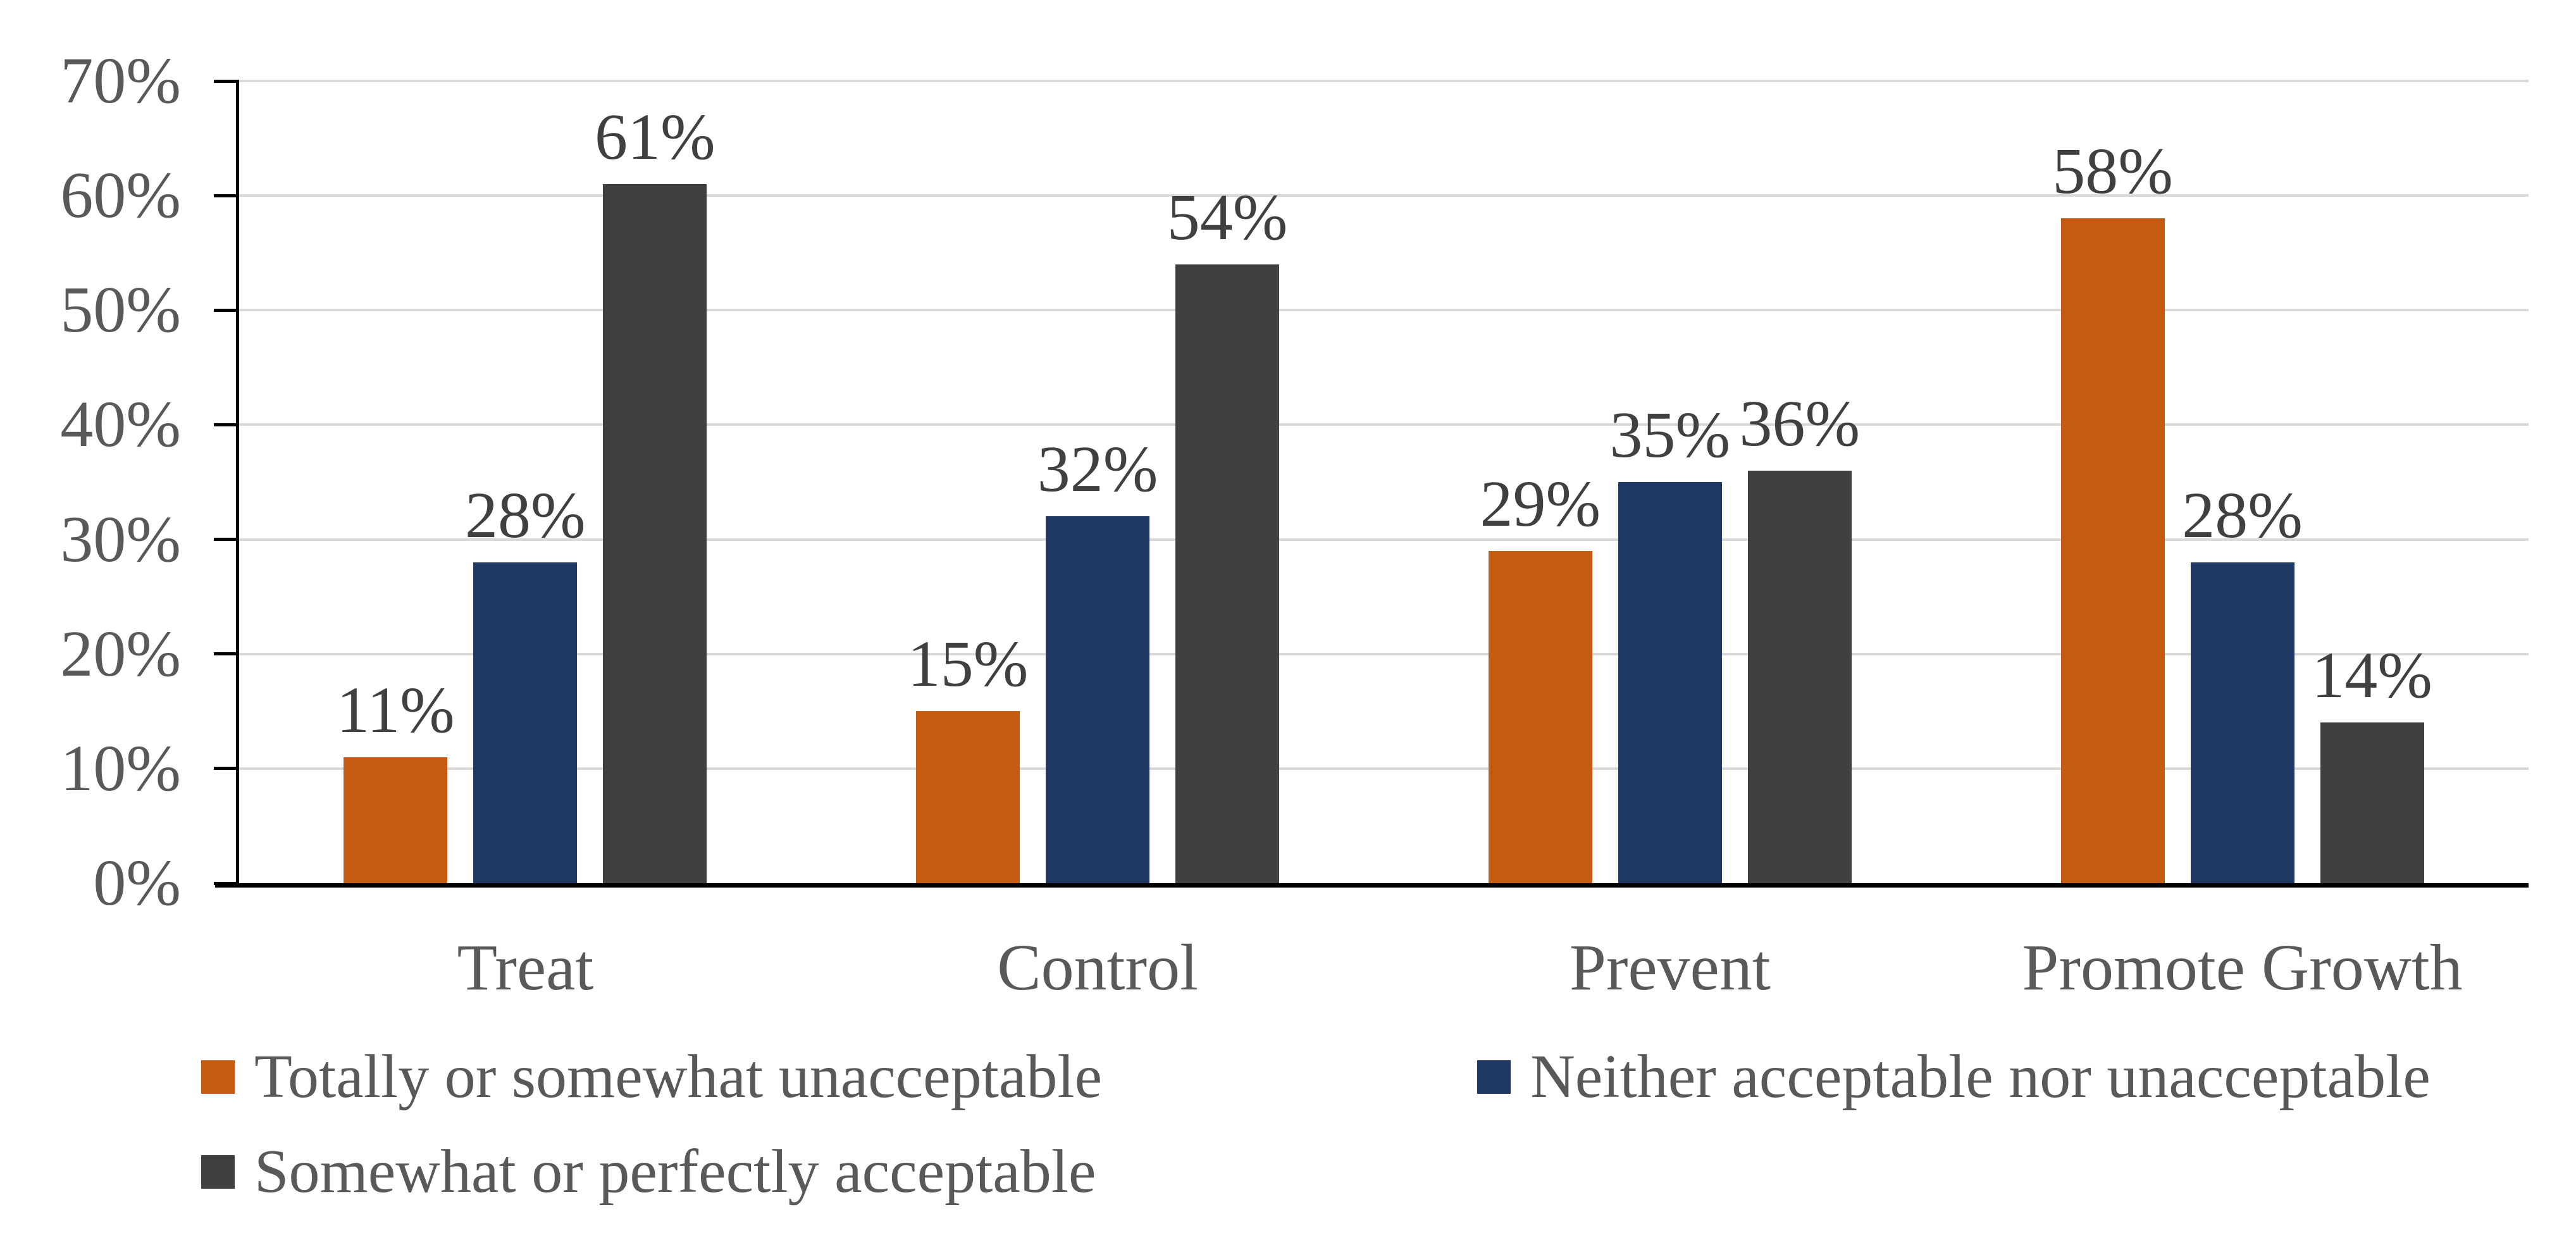  What do you see at coordinates (2112, 171) in the screenshot?
I see `data-label: 58%` at bounding box center [2112, 171].